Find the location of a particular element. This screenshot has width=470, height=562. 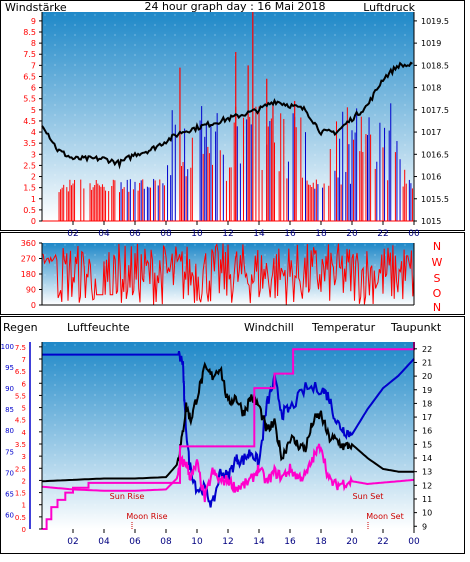

temp-tick-label: 20 is located at coordinates (427, 376).